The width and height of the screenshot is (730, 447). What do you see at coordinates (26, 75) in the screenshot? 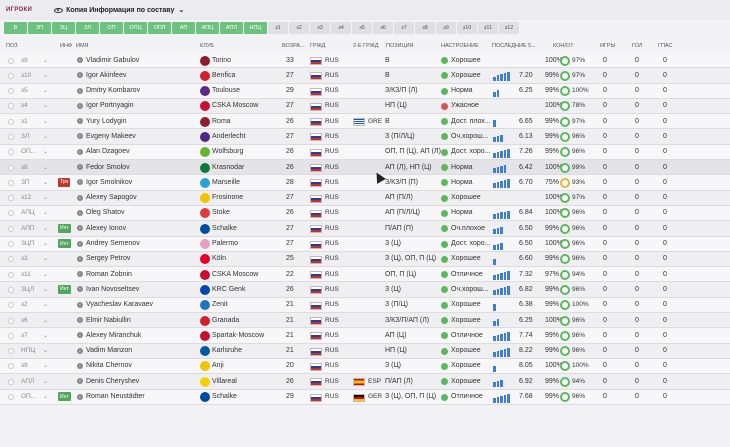
I see `squad-position: з10` at bounding box center [26, 75].